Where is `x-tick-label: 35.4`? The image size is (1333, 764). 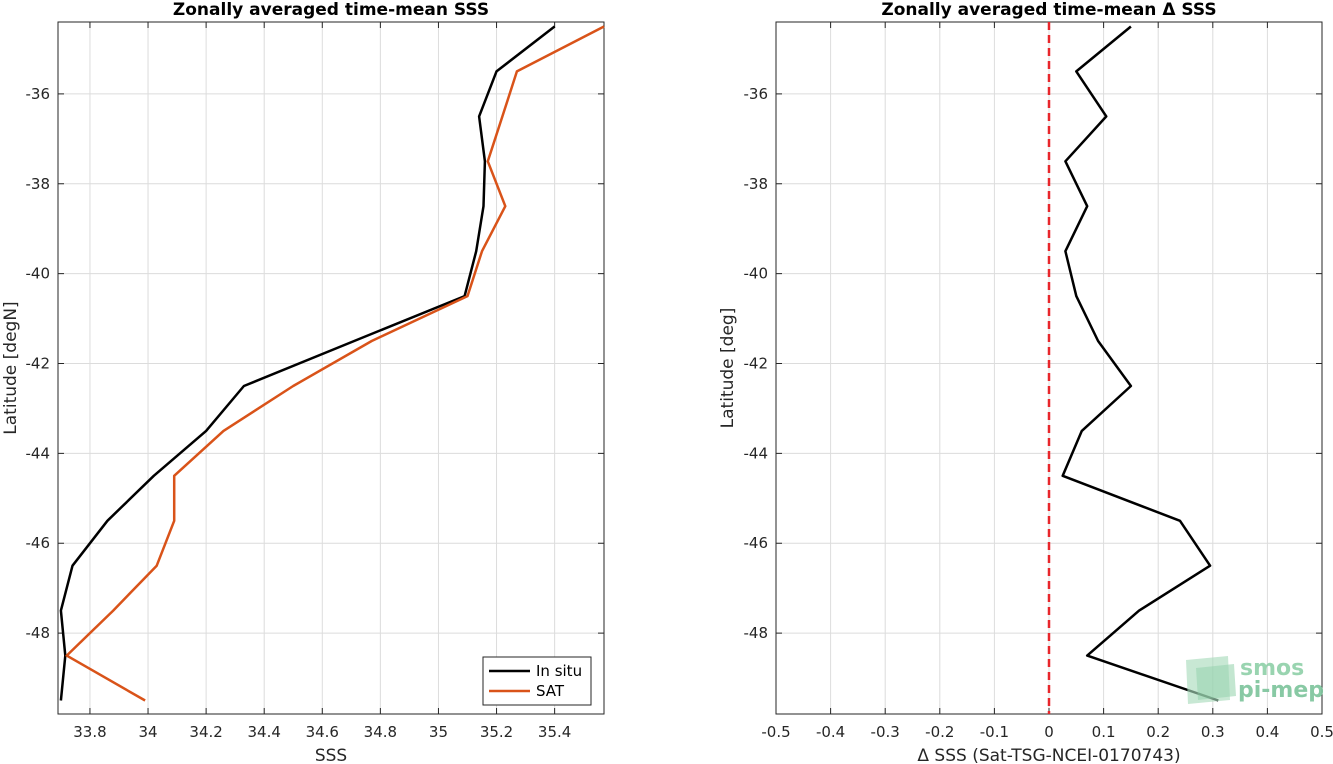 x-tick-label: 35.4 is located at coordinates (554, 732).